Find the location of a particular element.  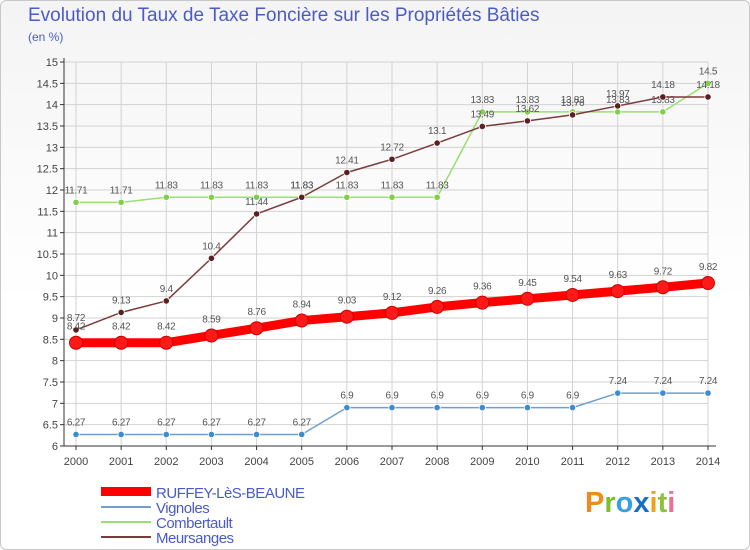

legend-swatch-ruffey is located at coordinates (126, 491).